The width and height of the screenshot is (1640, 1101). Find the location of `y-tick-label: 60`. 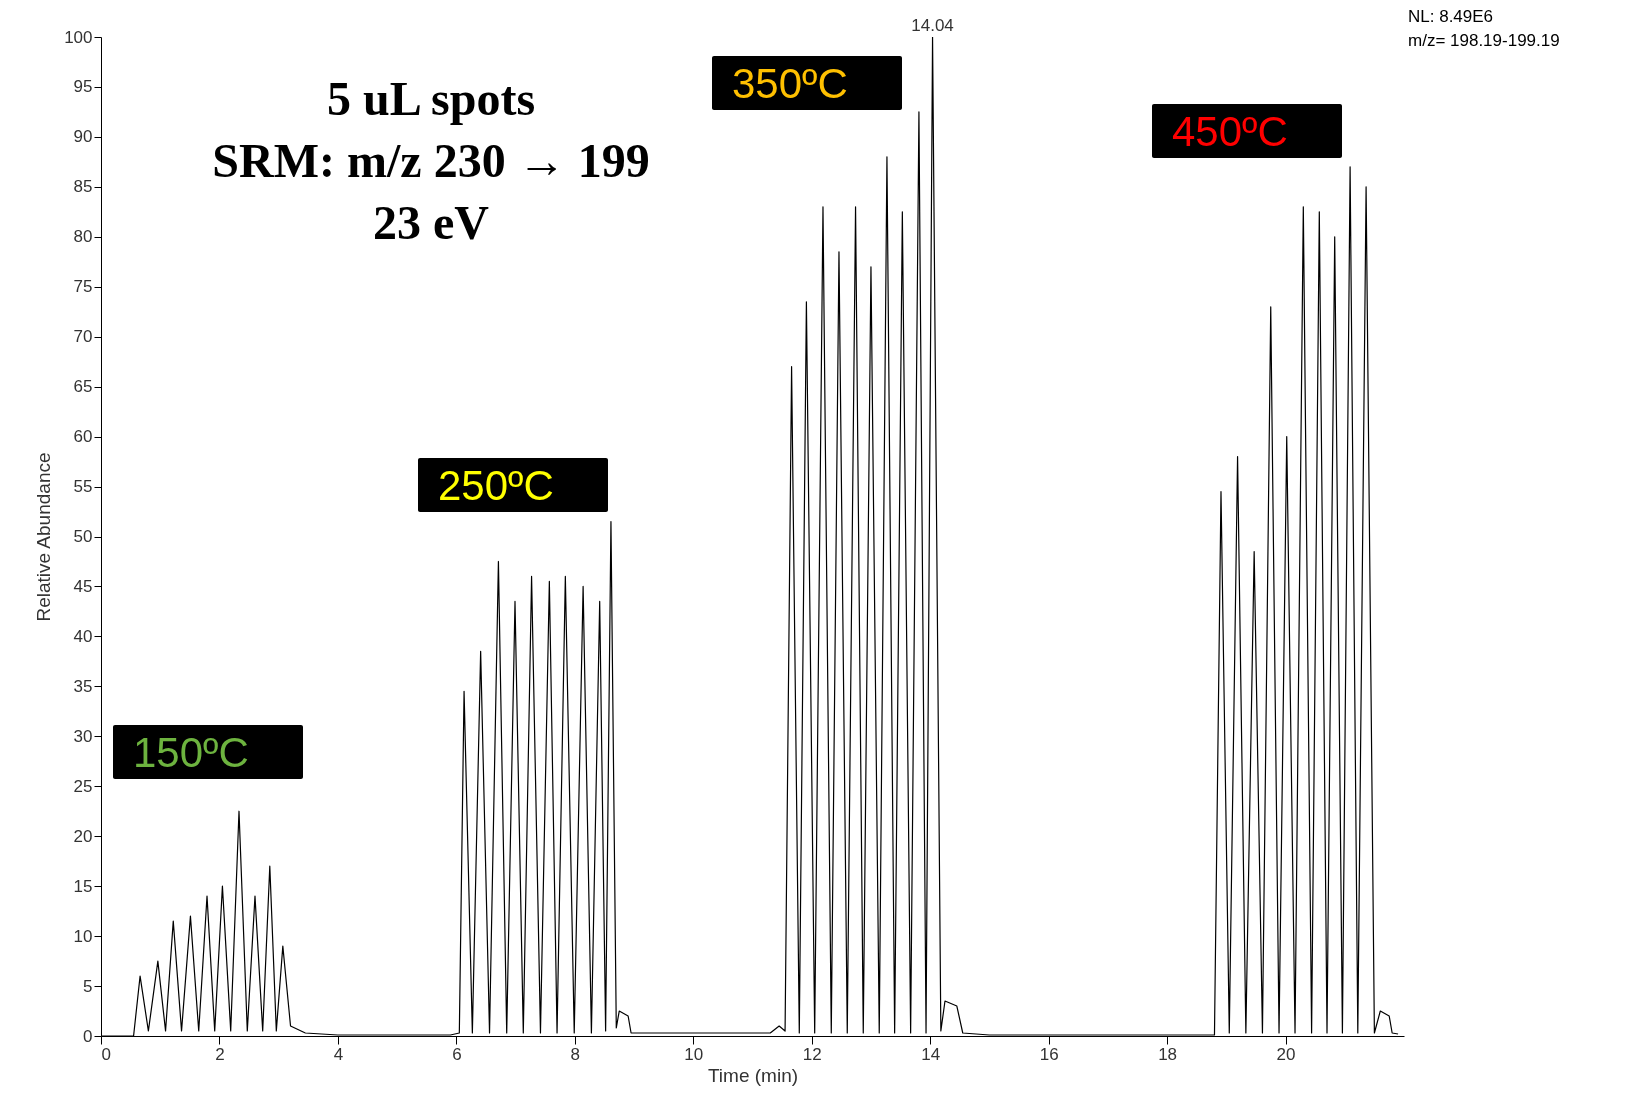

y-tick-label: 60 is located at coordinates (83, 437).